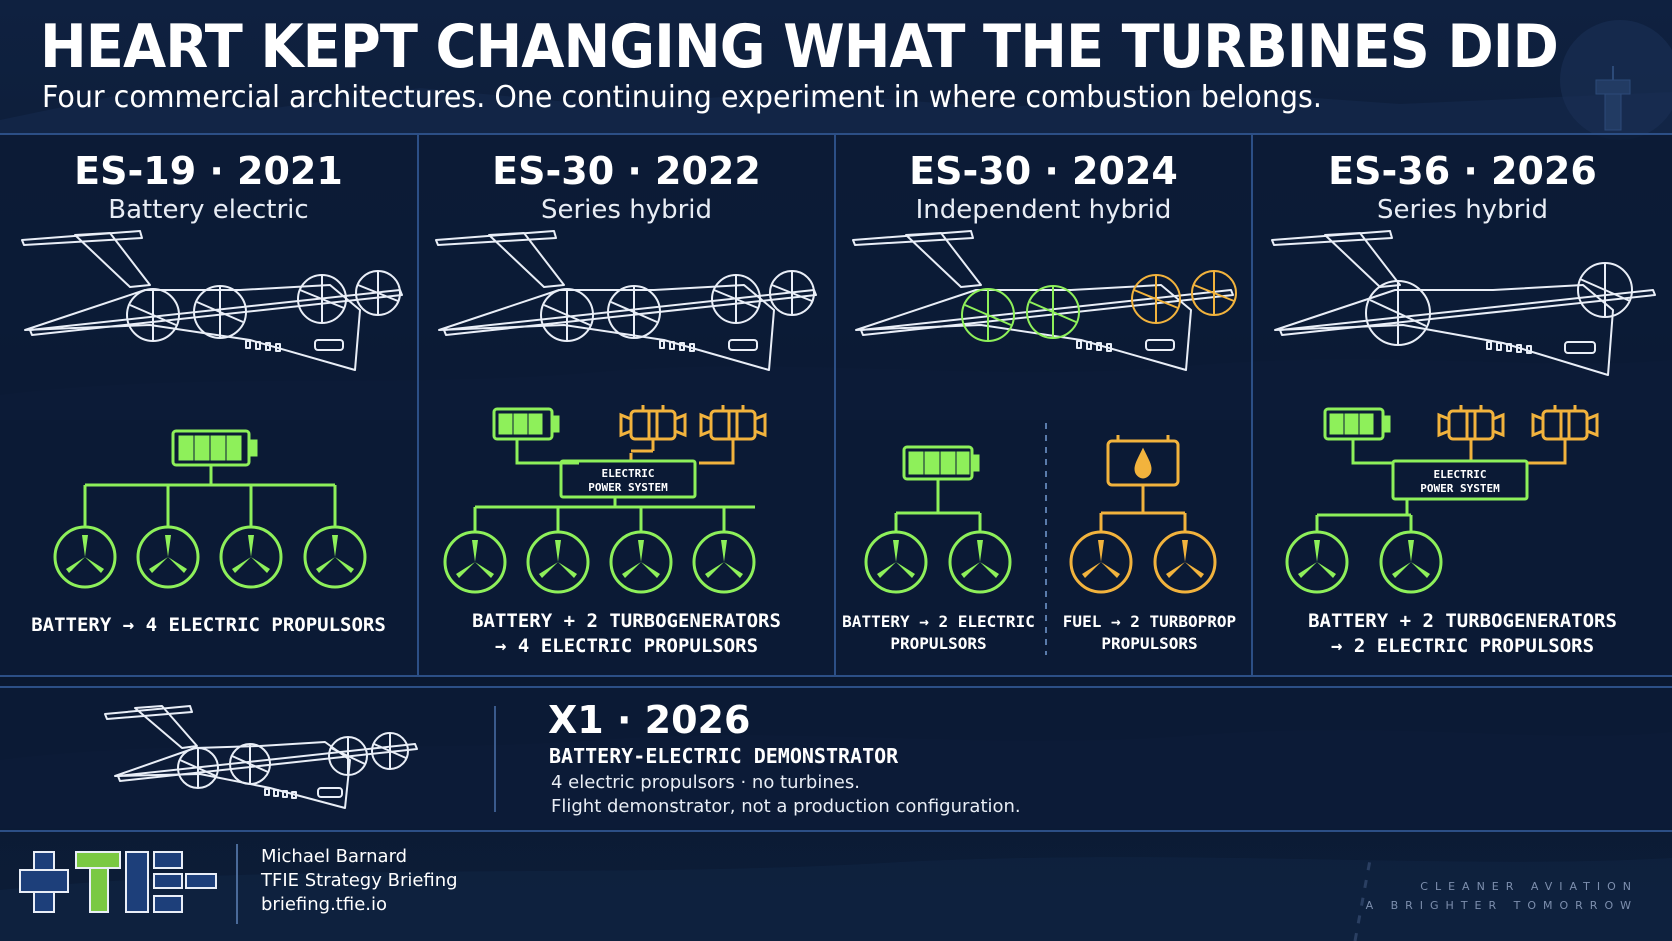 The image size is (1672, 941). Describe the element at coordinates (334, 856) in the screenshot. I see `author-name: Michael Barnard` at that location.